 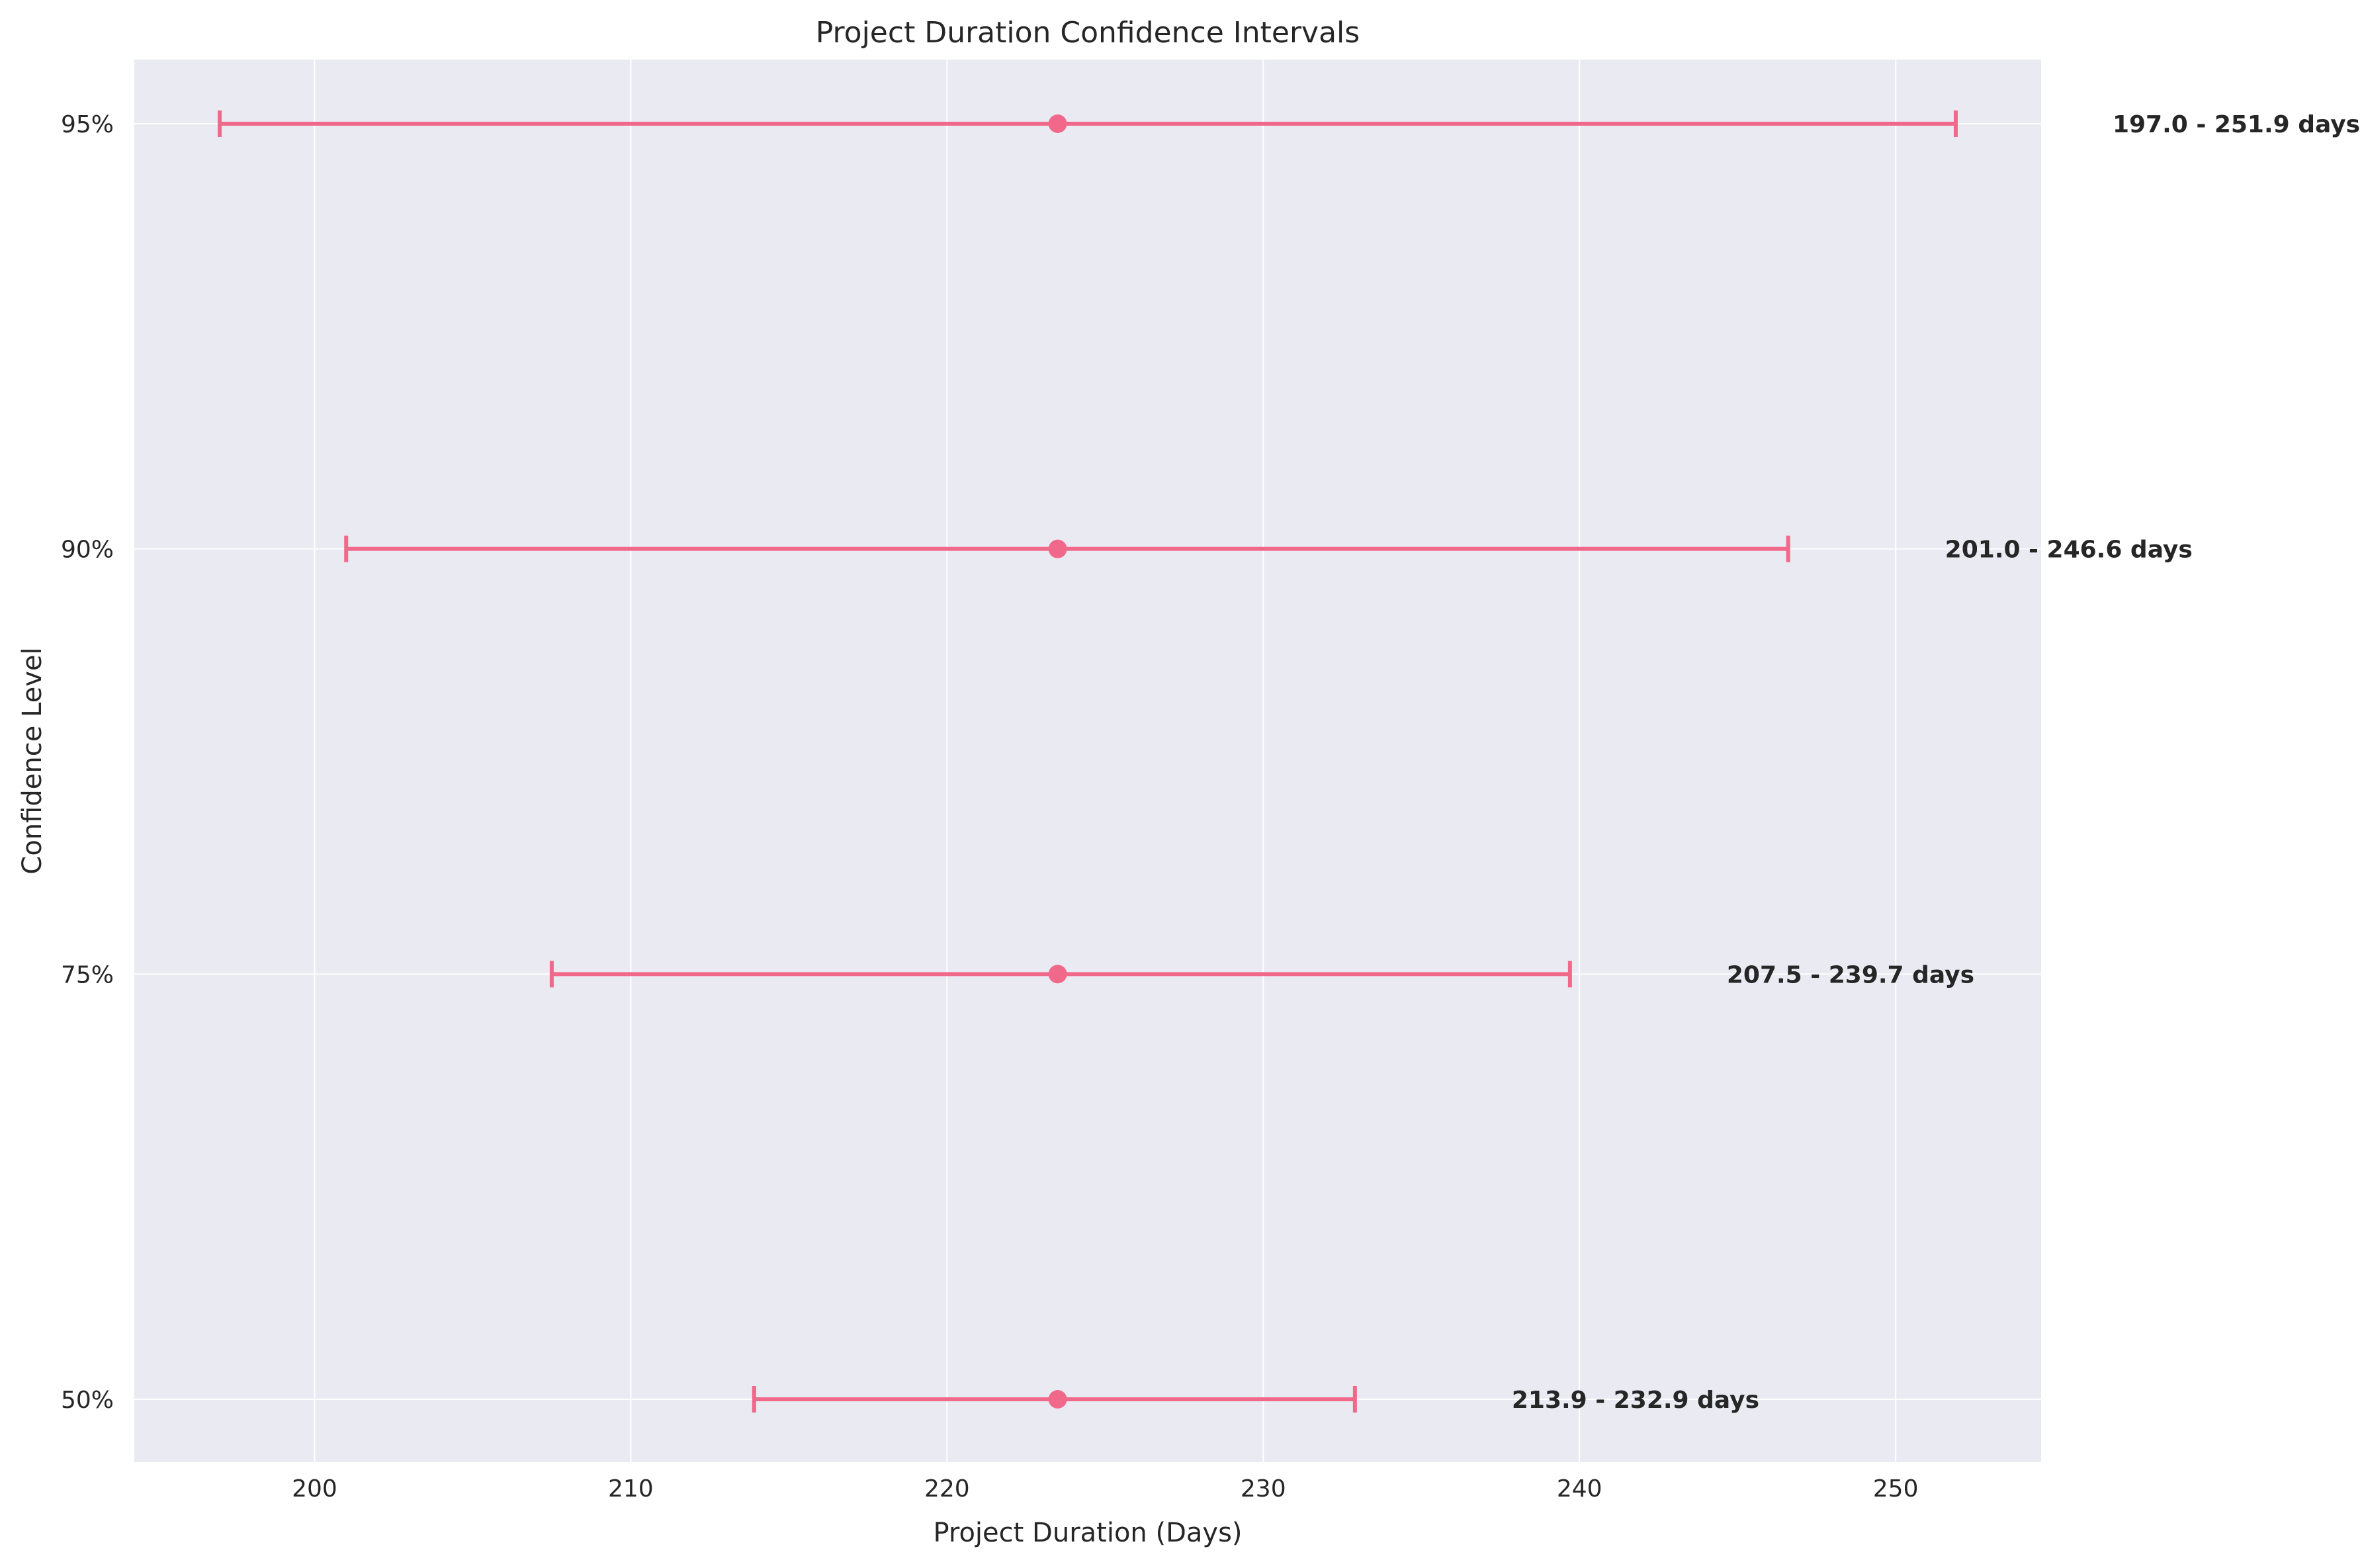 What do you see at coordinates (314, 1489) in the screenshot?
I see `x-tick-label: 200` at bounding box center [314, 1489].